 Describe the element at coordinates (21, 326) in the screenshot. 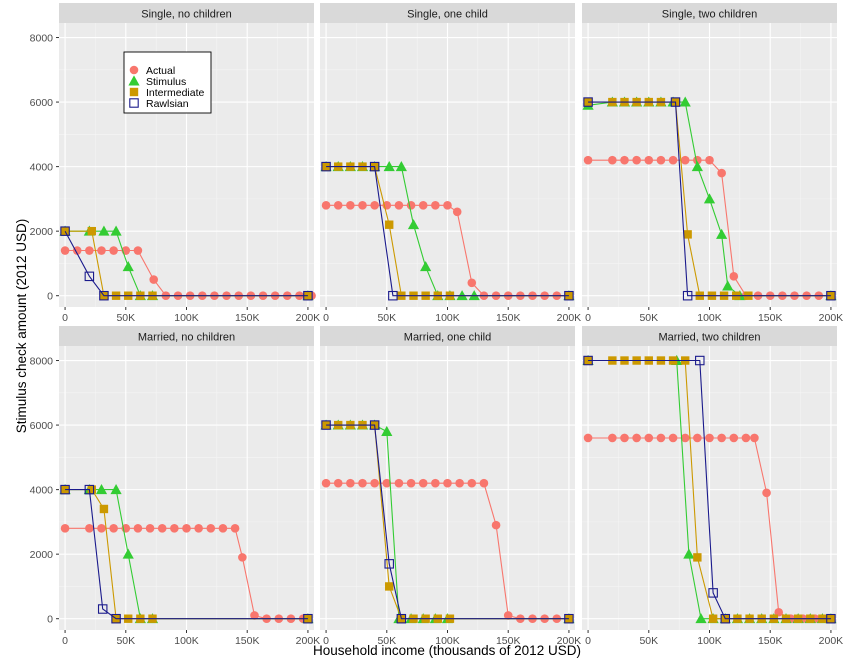

I see `y-axis-title: Stimulus check amount (2012 USD)` at that location.